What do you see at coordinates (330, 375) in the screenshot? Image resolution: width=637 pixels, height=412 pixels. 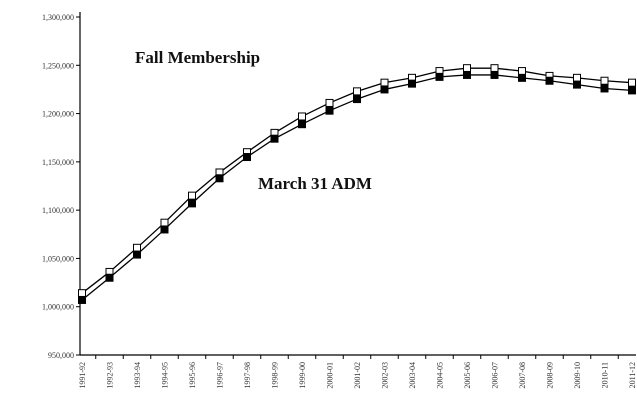 I see `x-tick-label: 2000-01` at bounding box center [330, 375].